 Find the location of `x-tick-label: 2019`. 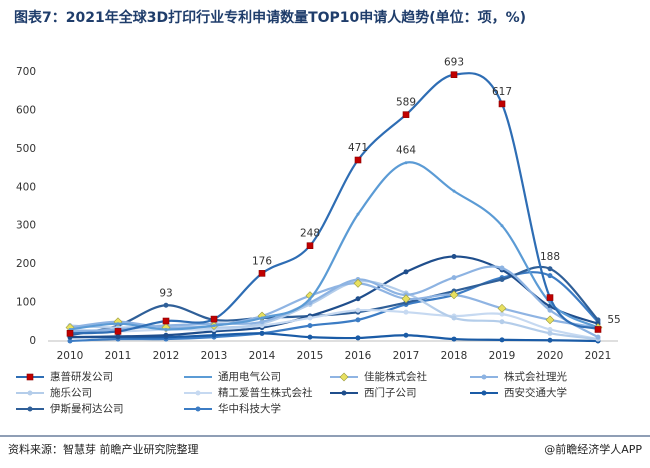

x-tick-label: 2019 is located at coordinates (502, 356).